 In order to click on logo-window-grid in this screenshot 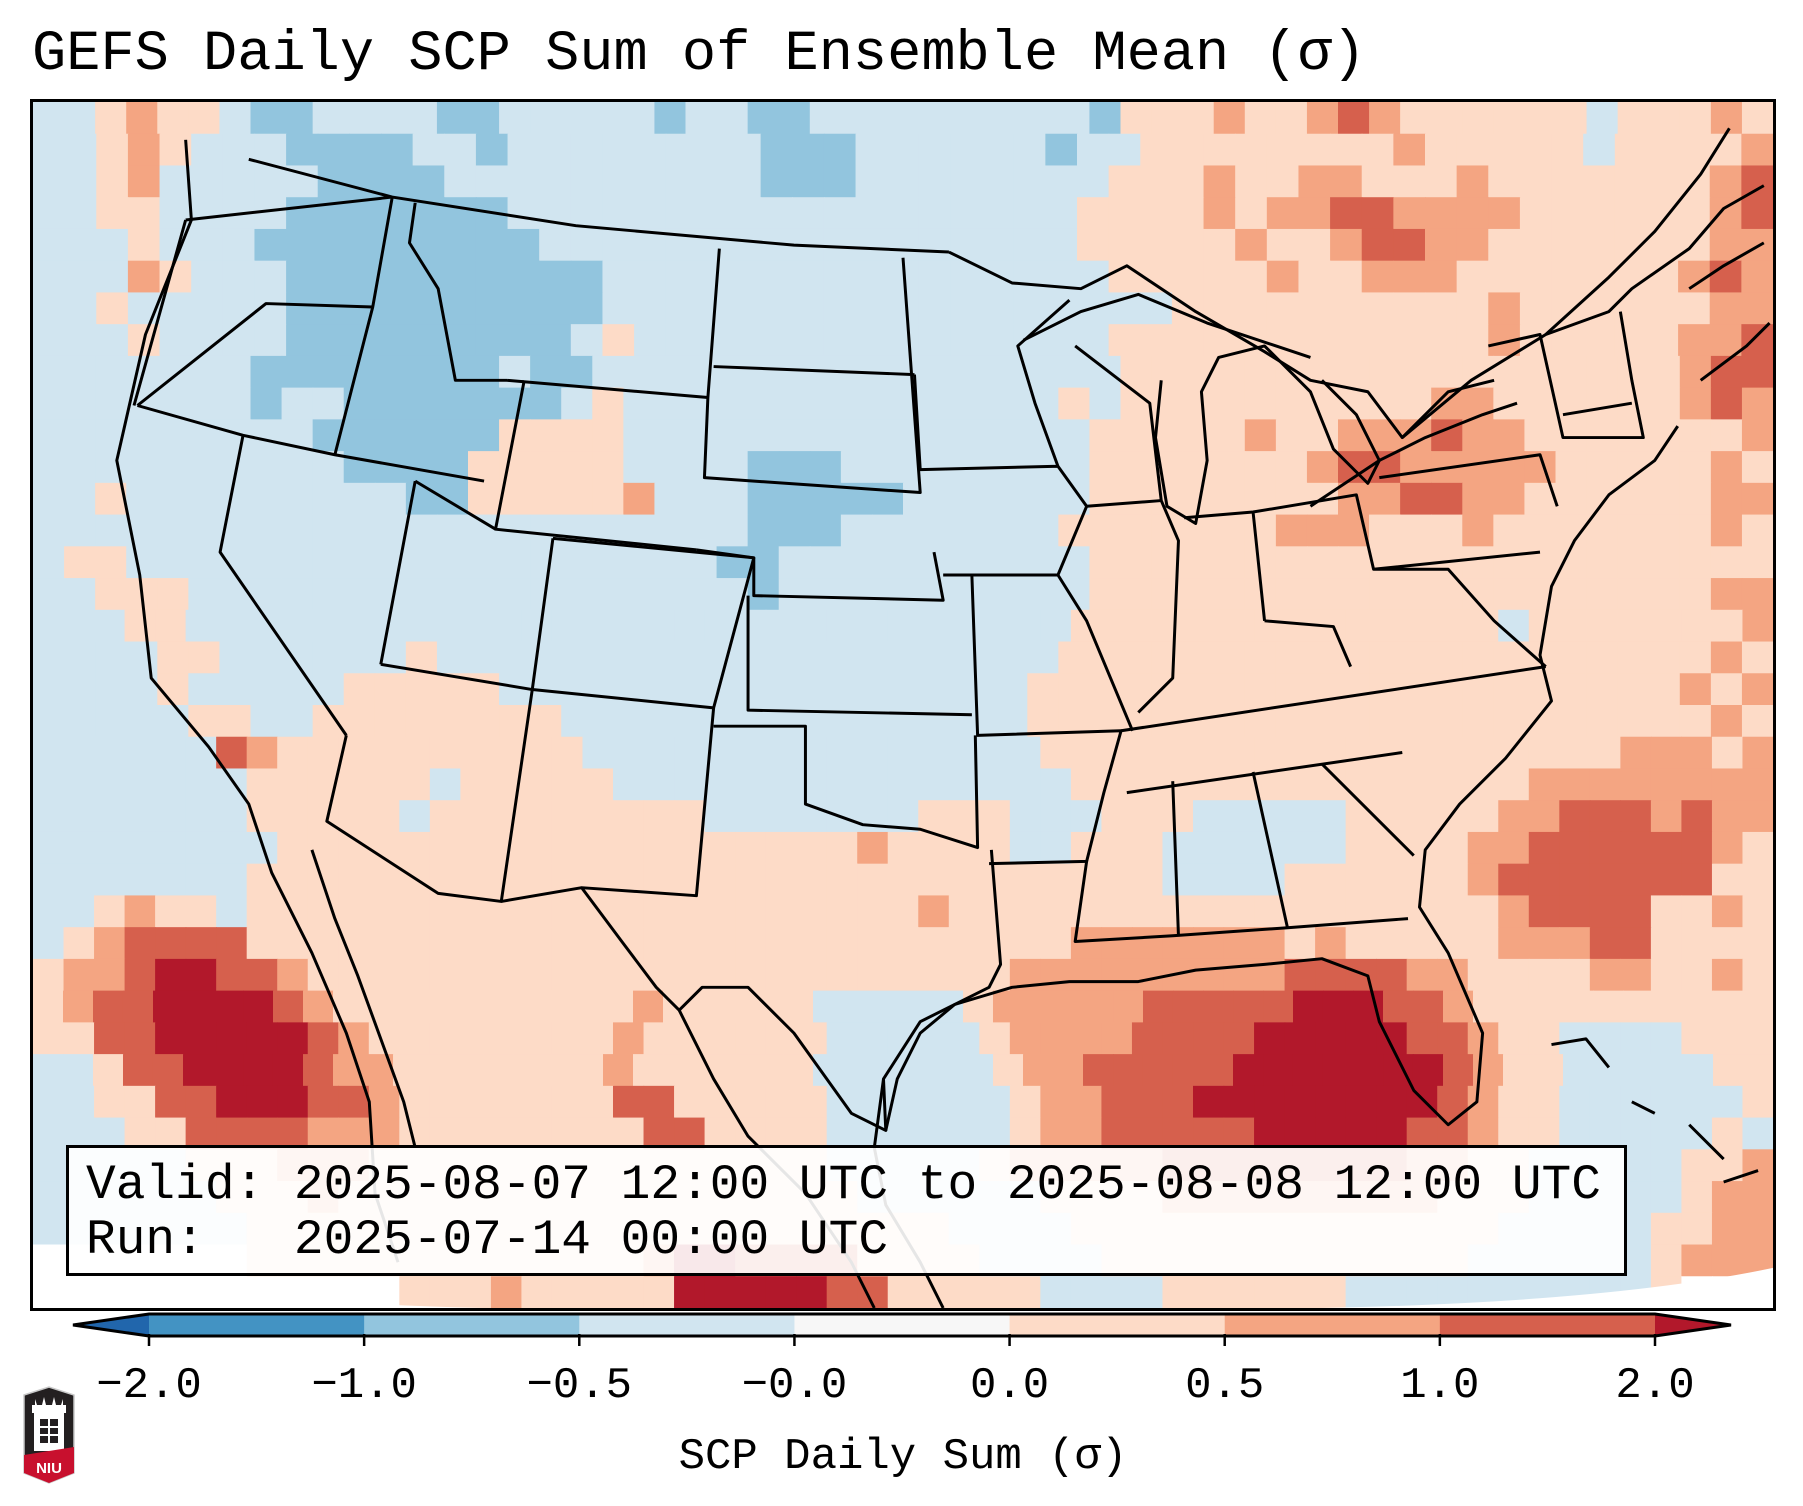, I will do `click(49, 1431)`.